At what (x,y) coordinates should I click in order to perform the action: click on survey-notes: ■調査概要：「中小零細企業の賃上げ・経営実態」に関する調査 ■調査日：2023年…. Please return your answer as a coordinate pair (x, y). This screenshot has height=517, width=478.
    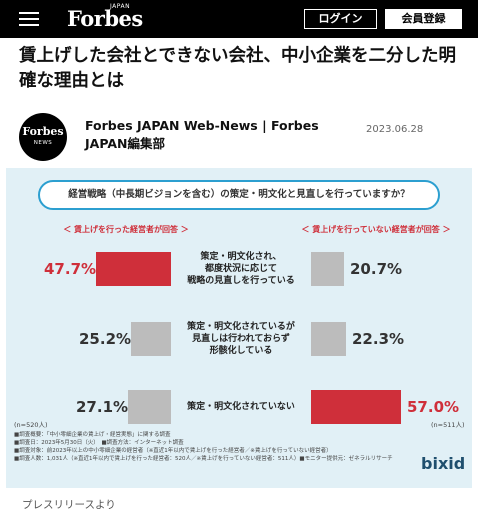
    Looking at the image, I should click on (214, 447).